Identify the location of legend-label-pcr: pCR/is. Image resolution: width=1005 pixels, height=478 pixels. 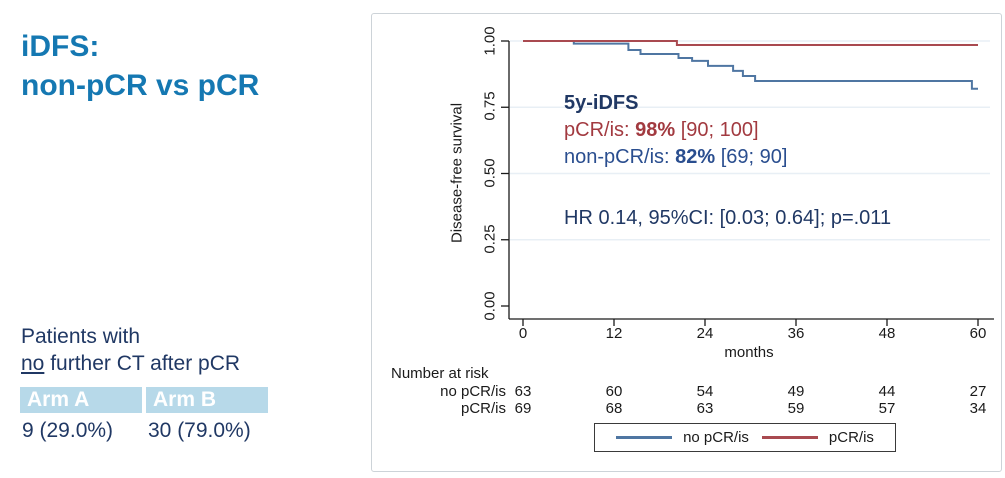
(851, 437).